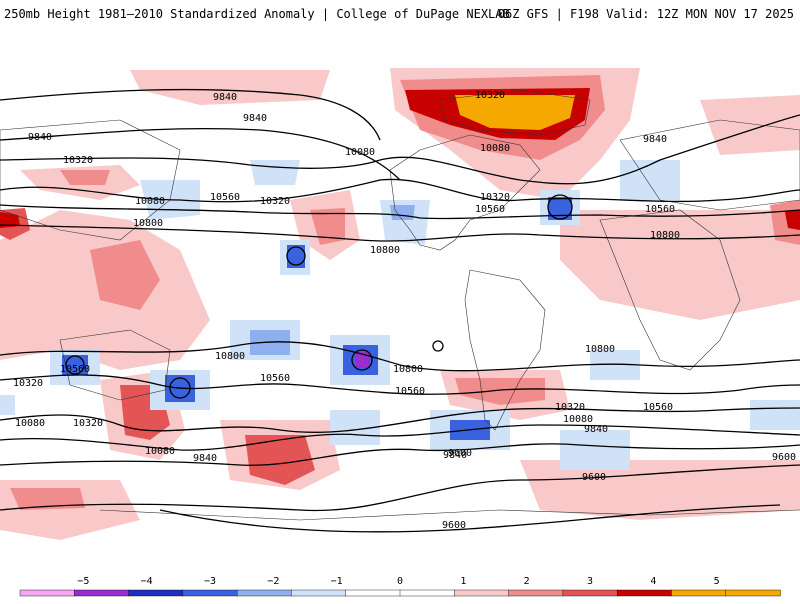  I want to click on eurasia-west-outline, so click(709, 165).